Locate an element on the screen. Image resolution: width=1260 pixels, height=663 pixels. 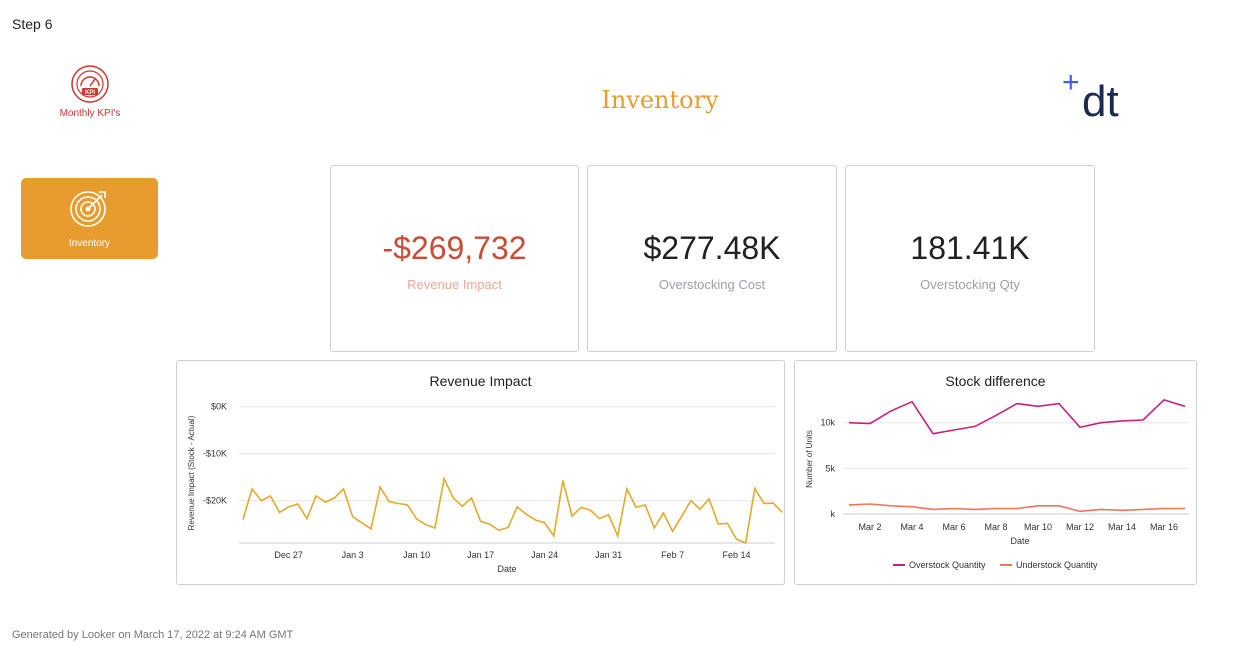
series-line-overstock is located at coordinates (1017, 416).